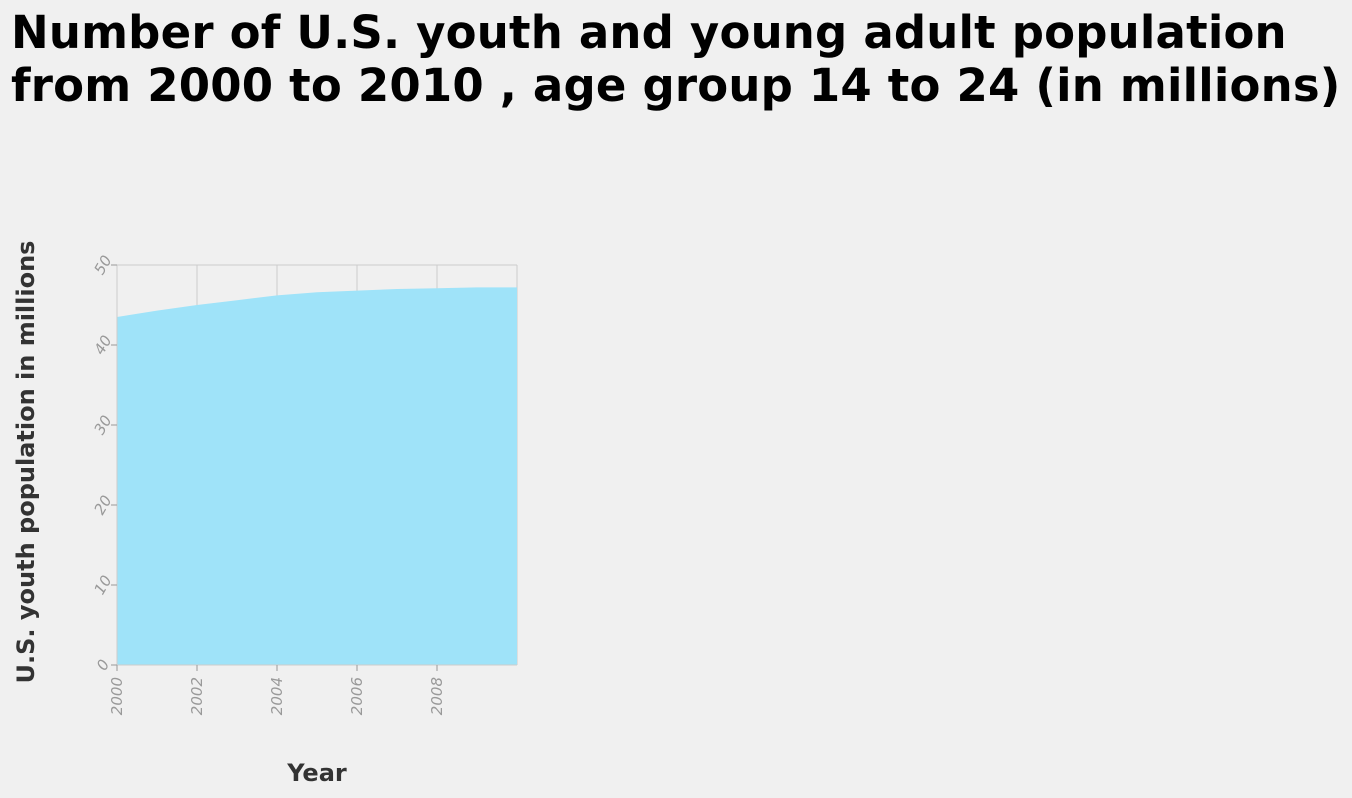  Describe the element at coordinates (103, 664) in the screenshot. I see `y-tick-label: 0` at that location.